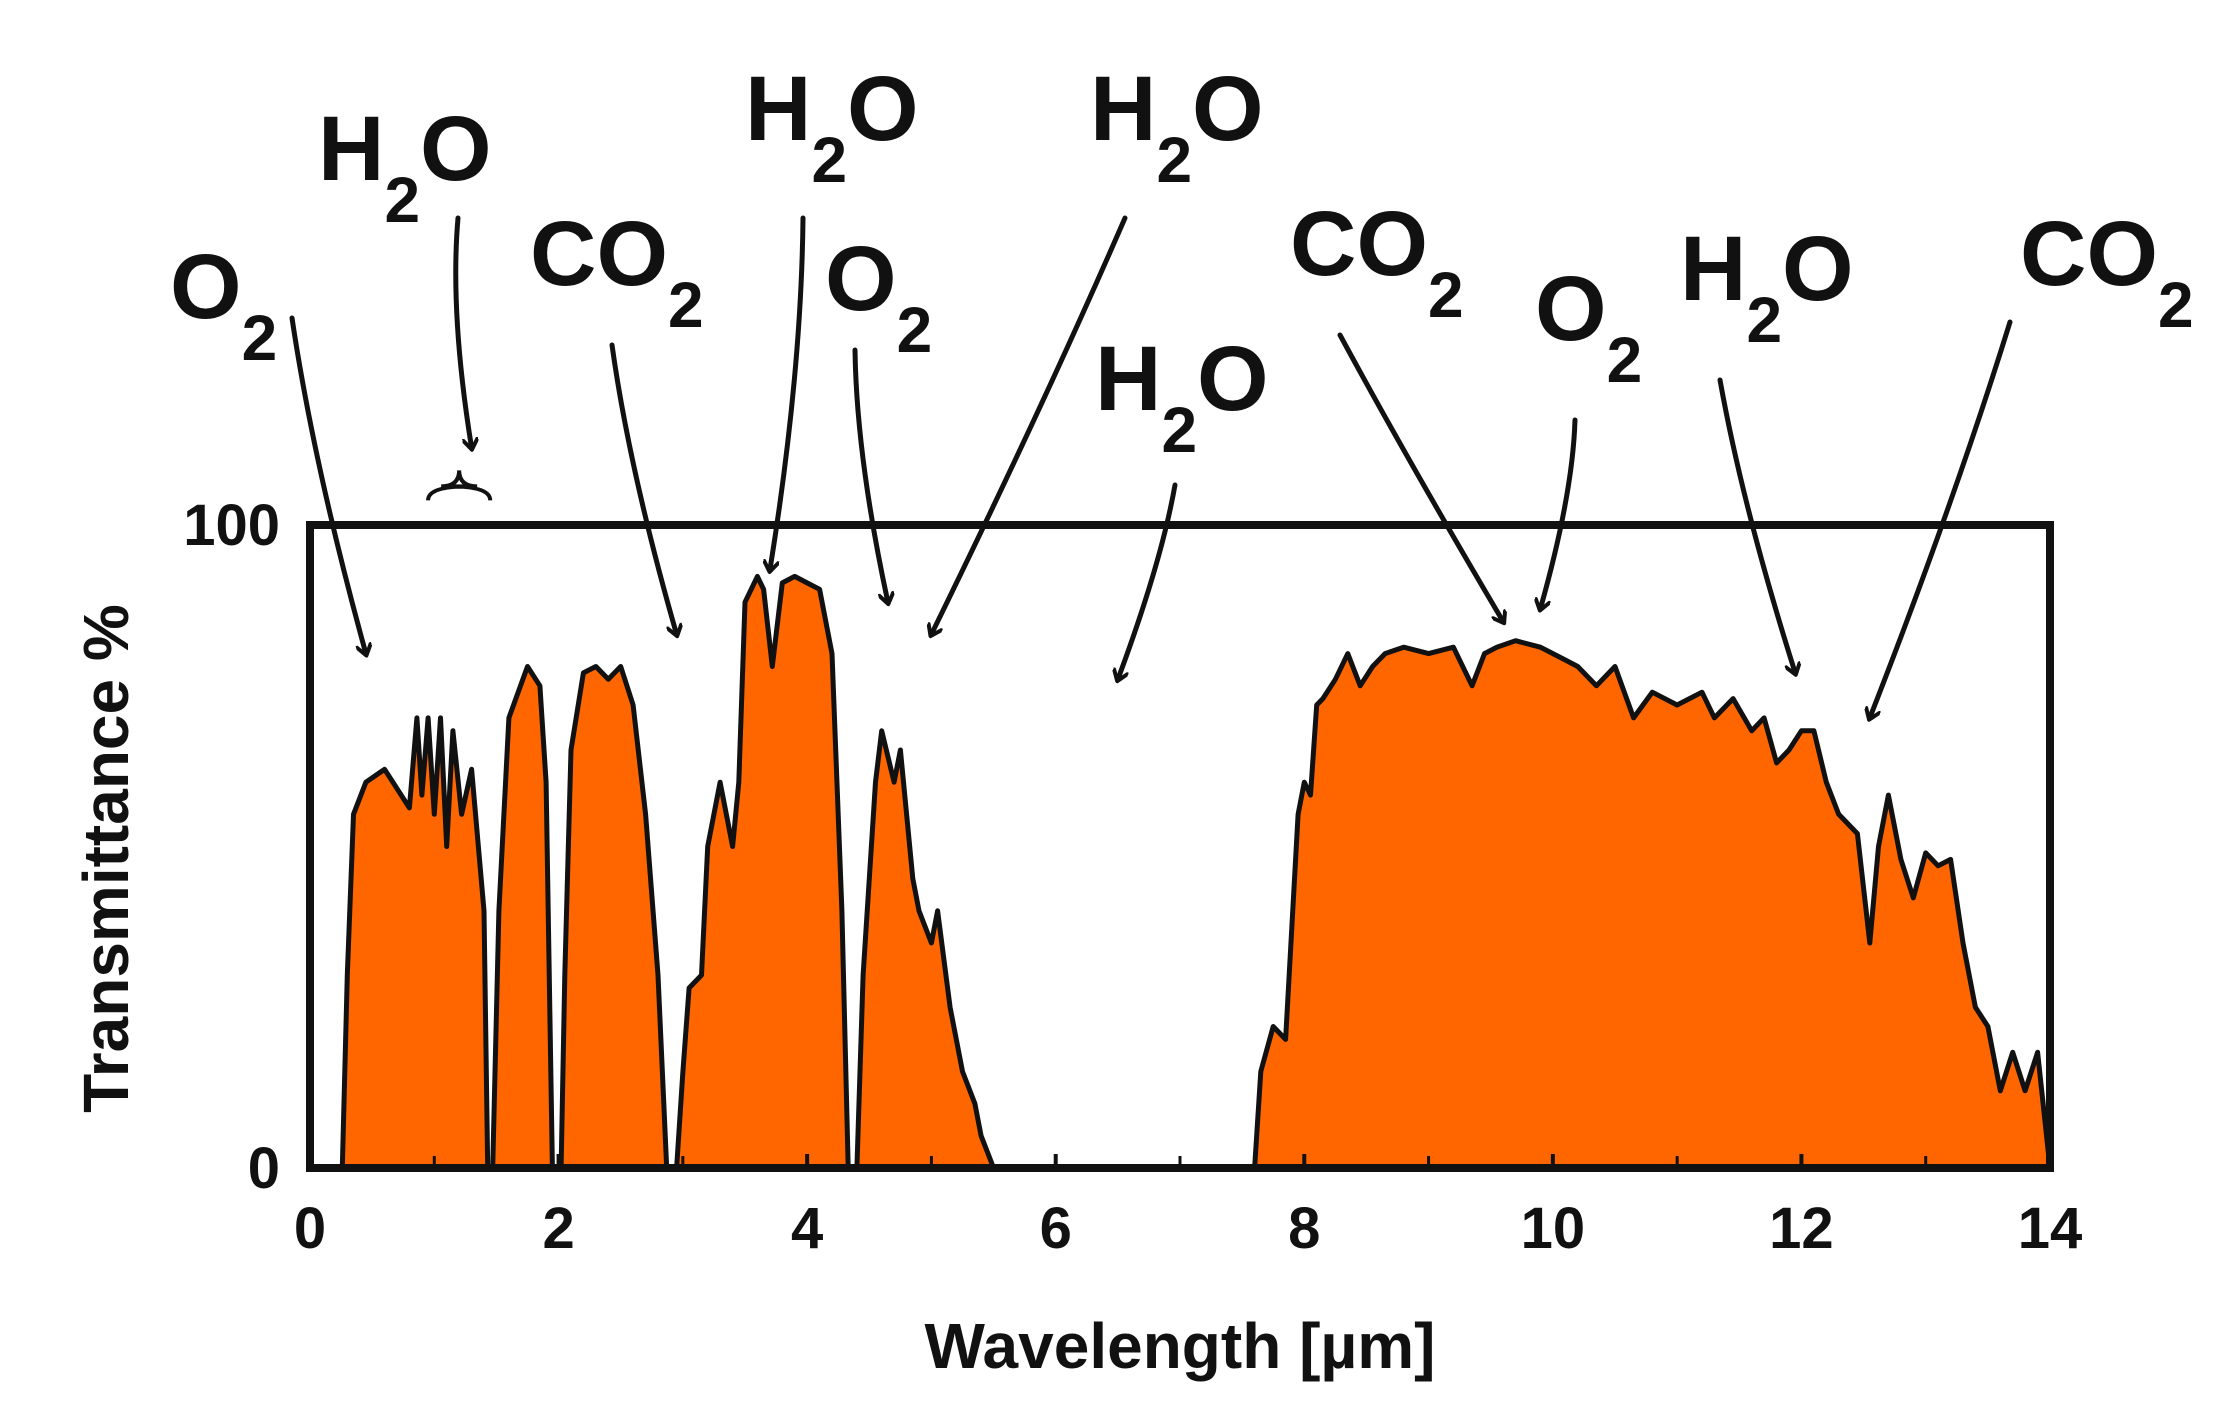 This screenshot has height=1426, width=2214. Describe the element at coordinates (264, 1168) in the screenshot. I see `y-tick-label: 0` at that location.